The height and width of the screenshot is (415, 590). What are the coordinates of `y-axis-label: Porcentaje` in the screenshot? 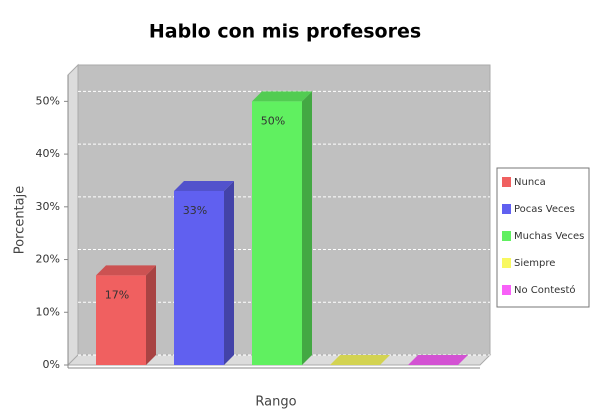 It's located at (20, 220).